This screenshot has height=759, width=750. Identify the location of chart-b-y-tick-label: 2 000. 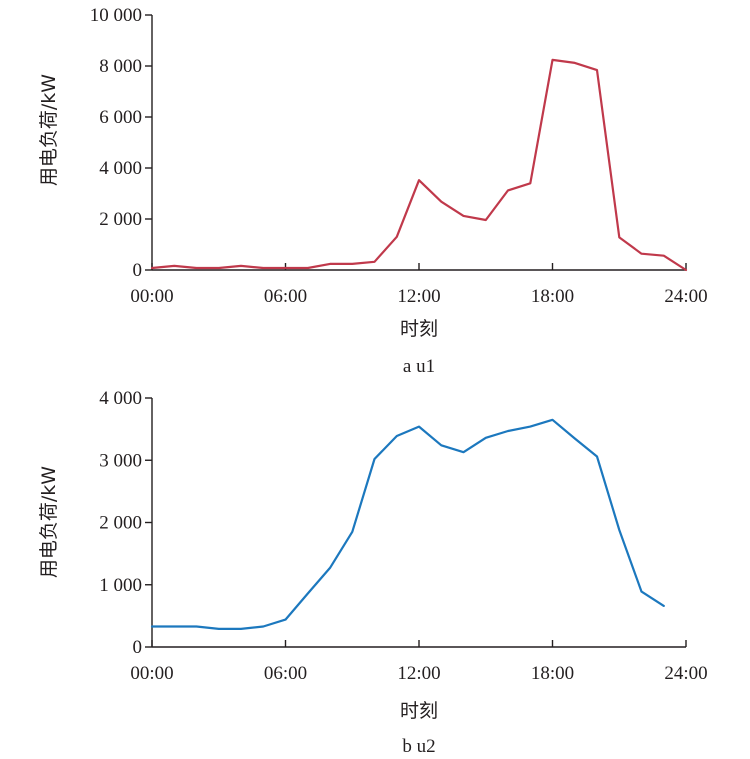
(120, 523).